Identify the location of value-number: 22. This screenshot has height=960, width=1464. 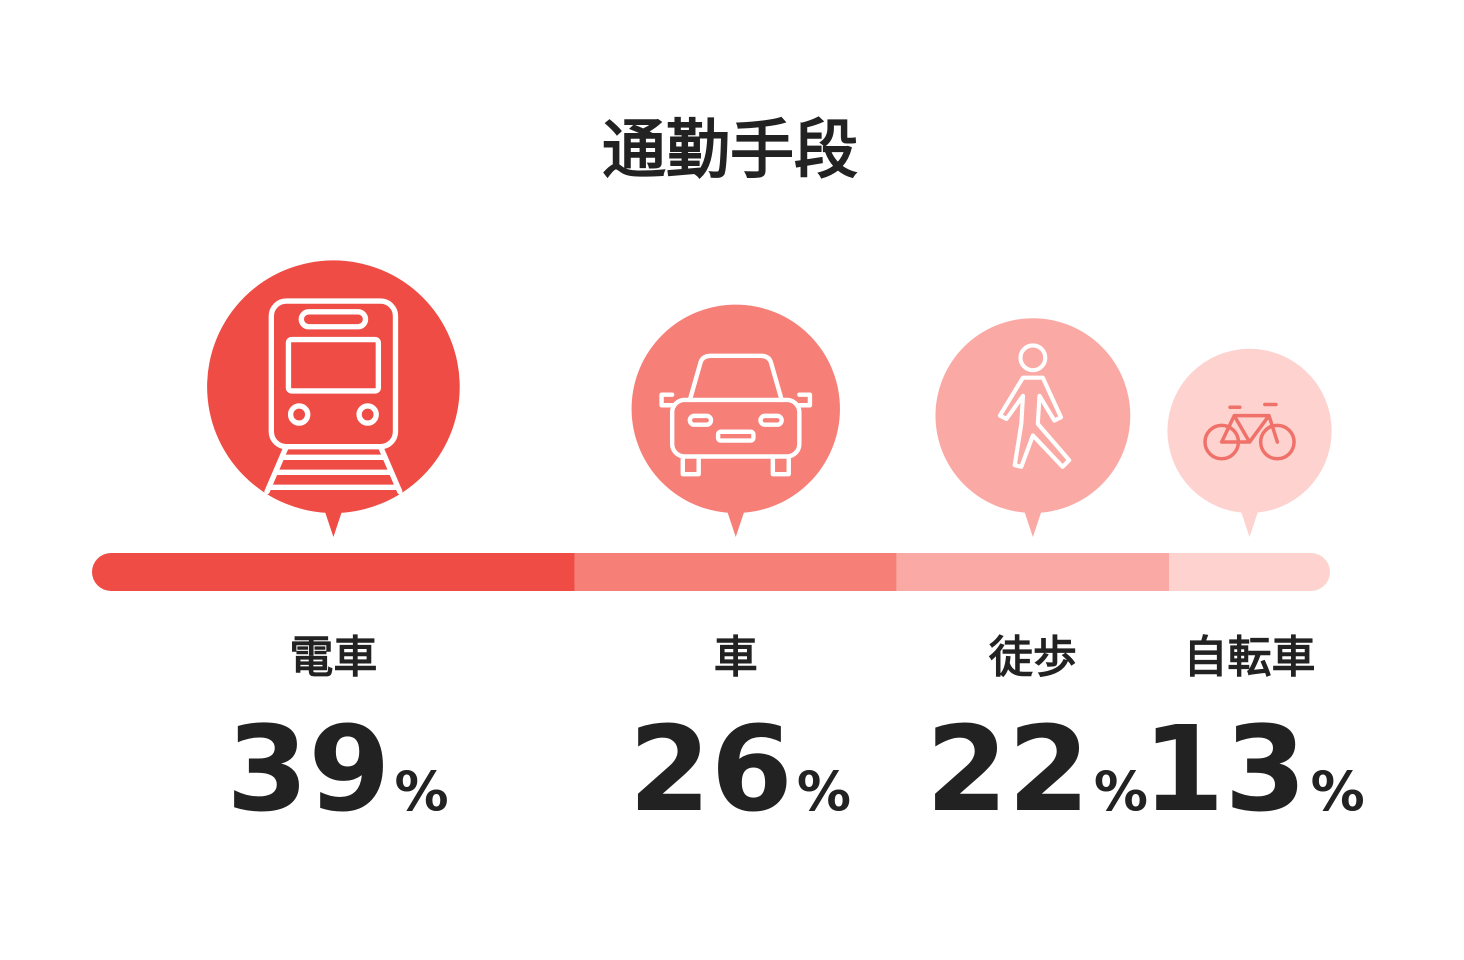
(1008, 769).